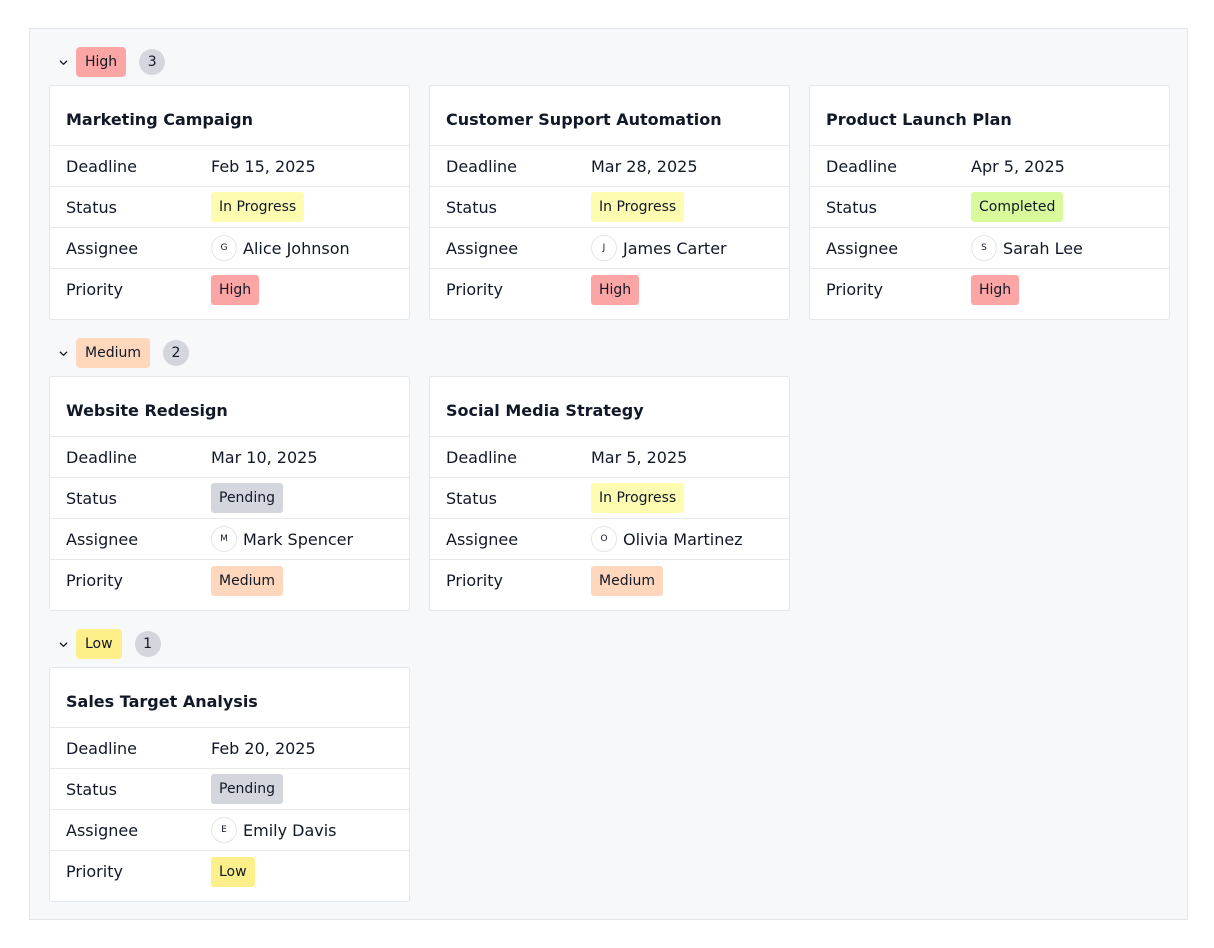 The height and width of the screenshot is (948, 1214). Describe the element at coordinates (683, 539) in the screenshot. I see `assignee-name: Olivia Martinez` at that location.